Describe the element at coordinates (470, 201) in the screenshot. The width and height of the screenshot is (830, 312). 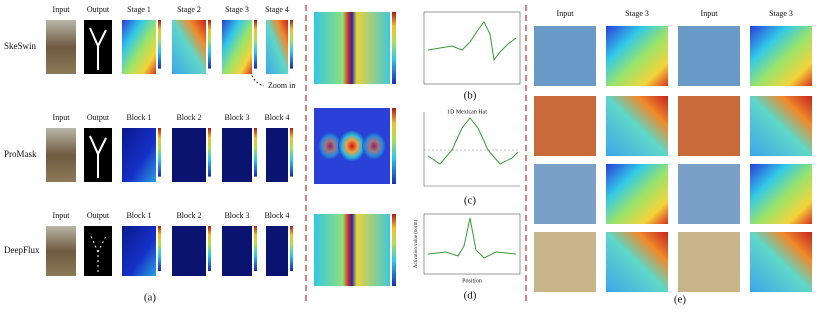
I see `caption: (c)` at that location.